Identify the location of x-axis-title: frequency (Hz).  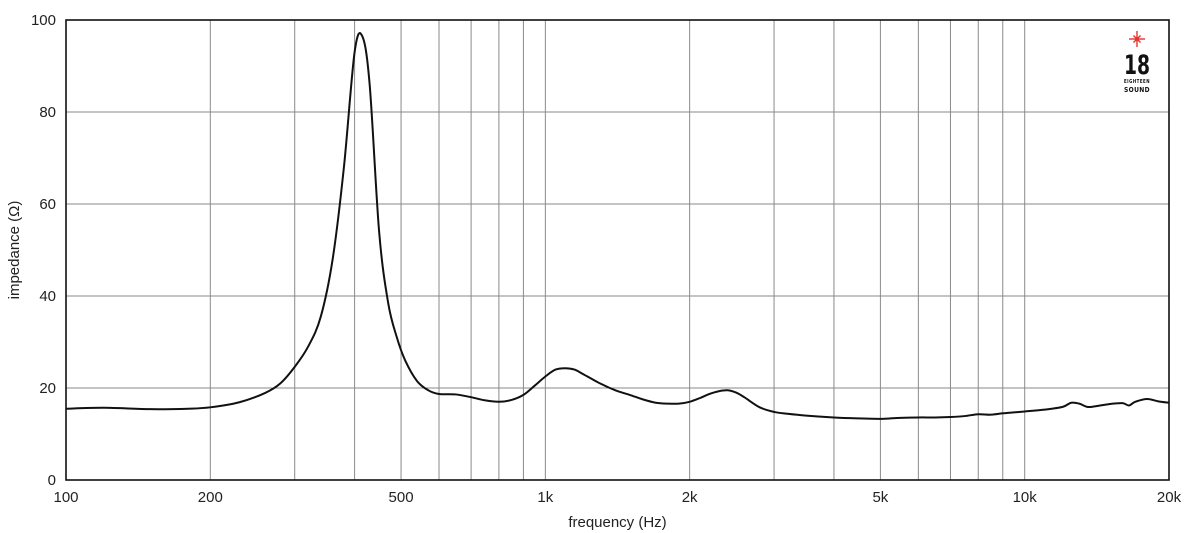
(617, 522).